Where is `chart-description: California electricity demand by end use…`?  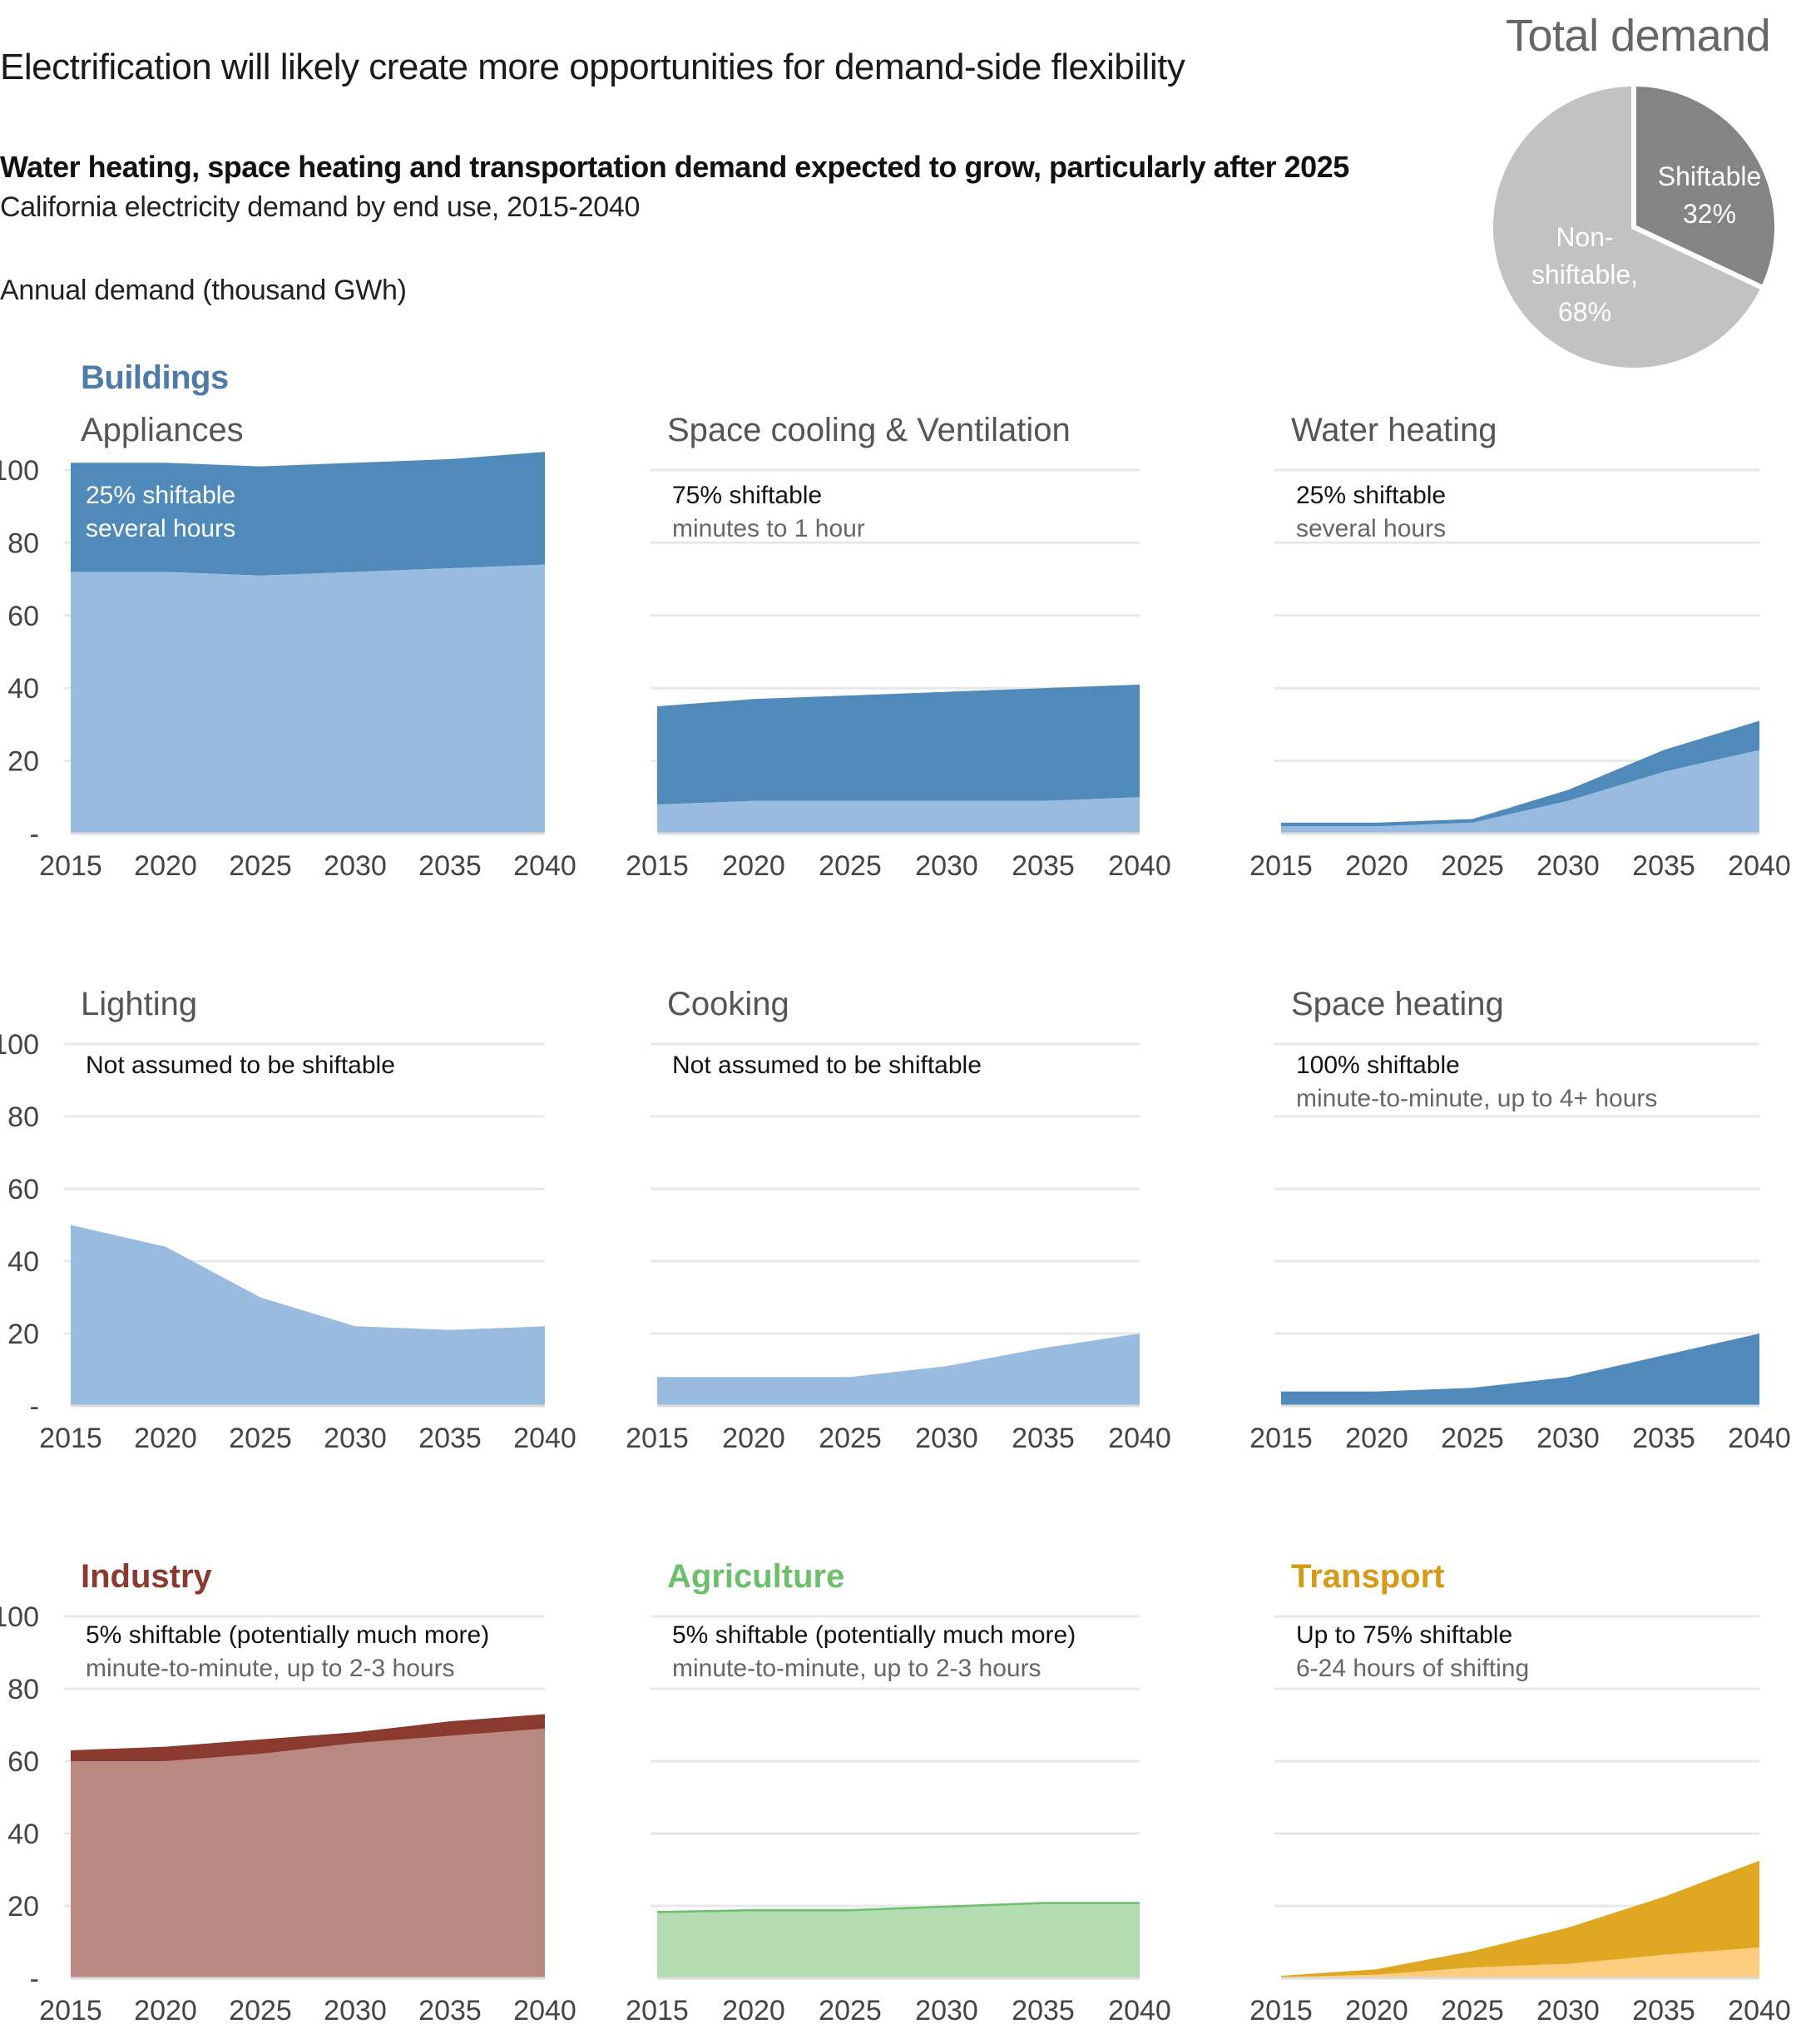
chart-description: California electricity demand by end use… is located at coordinates (320, 207).